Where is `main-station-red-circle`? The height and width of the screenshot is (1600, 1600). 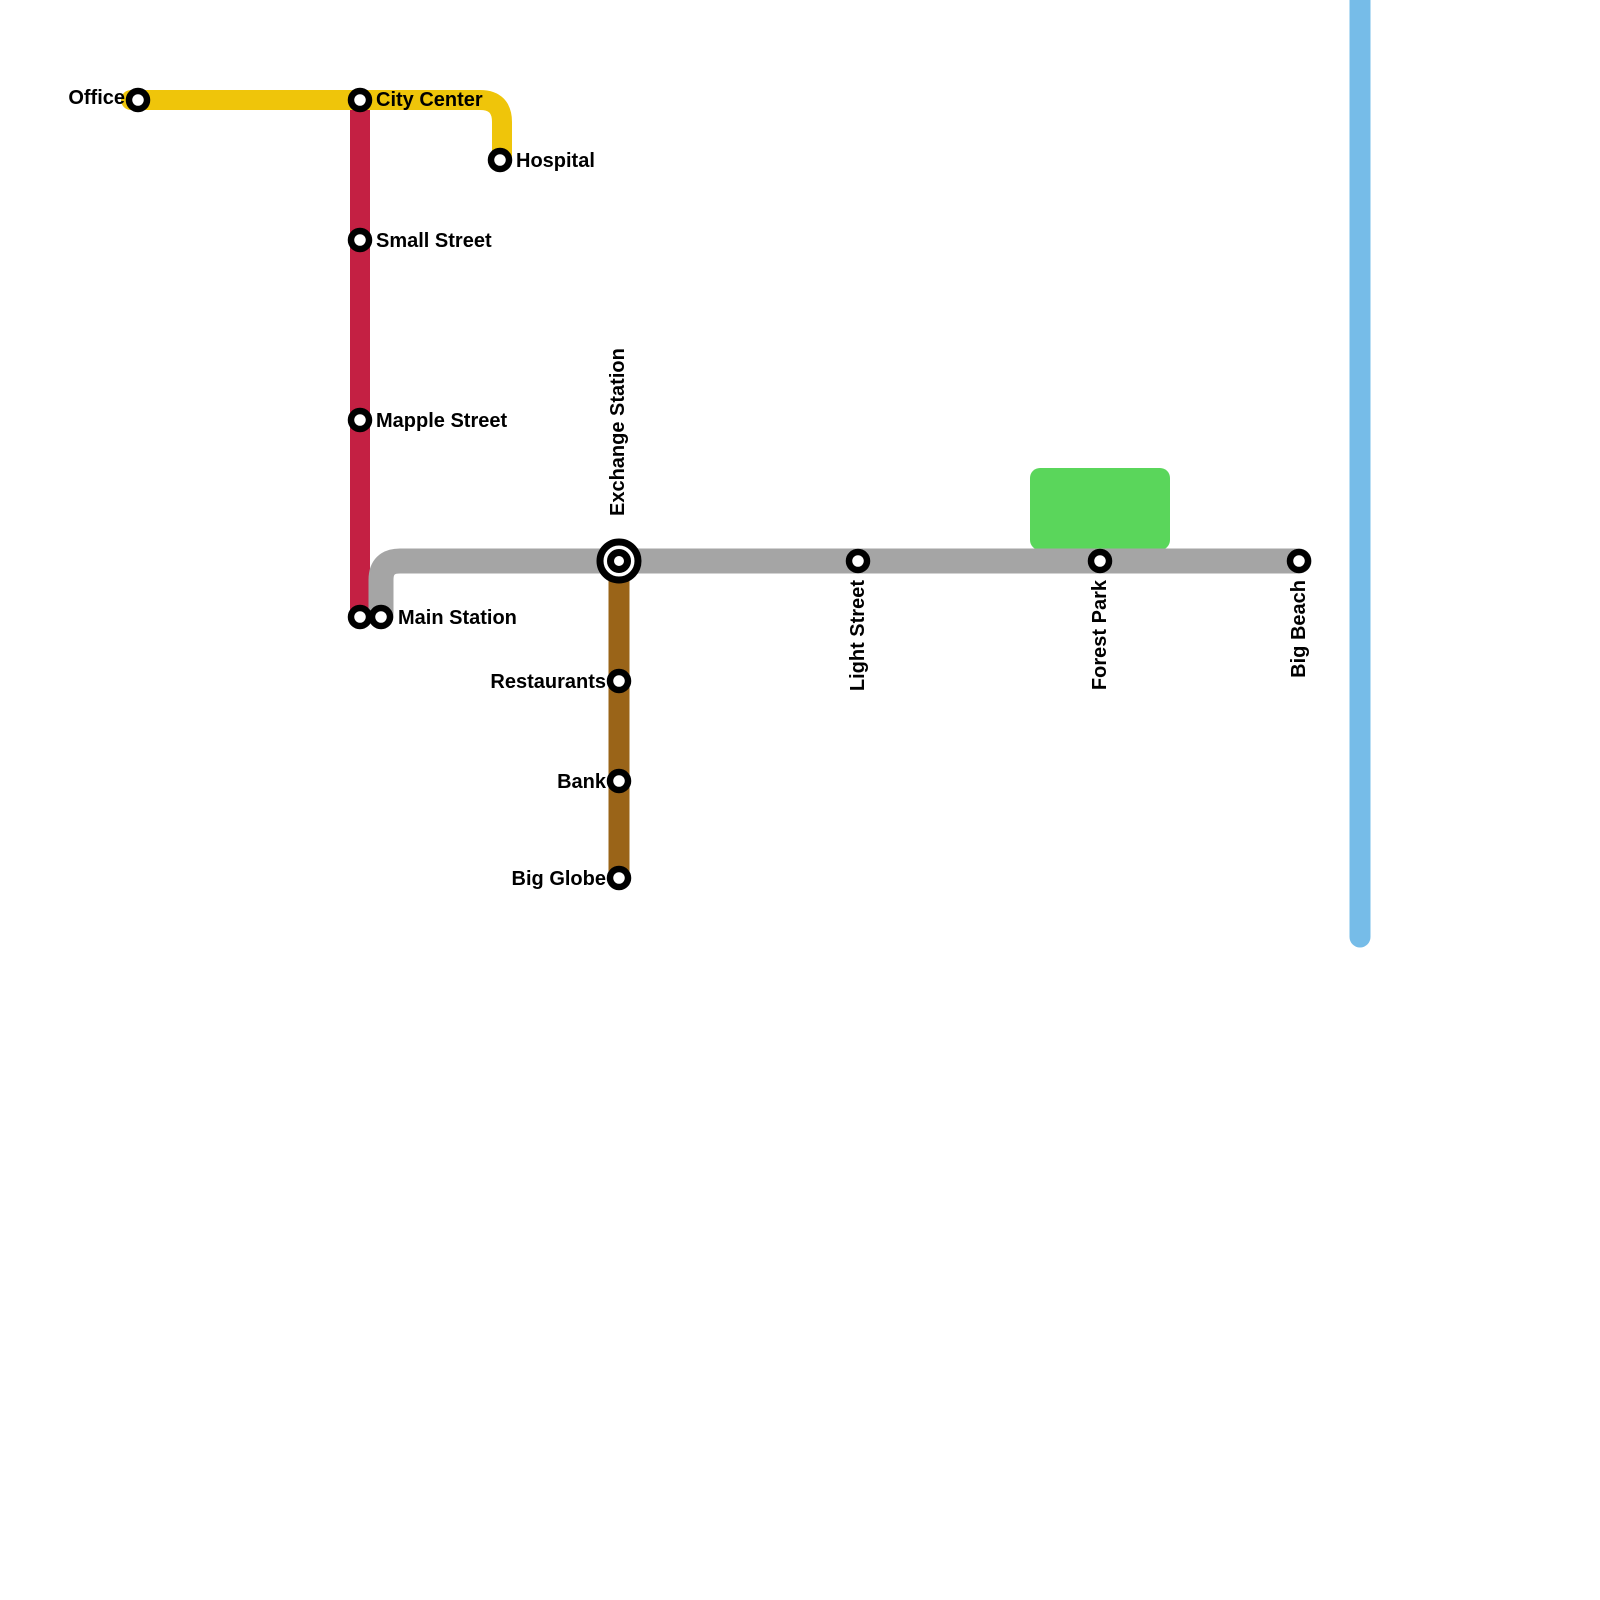 main-station-red-circle is located at coordinates (360, 617).